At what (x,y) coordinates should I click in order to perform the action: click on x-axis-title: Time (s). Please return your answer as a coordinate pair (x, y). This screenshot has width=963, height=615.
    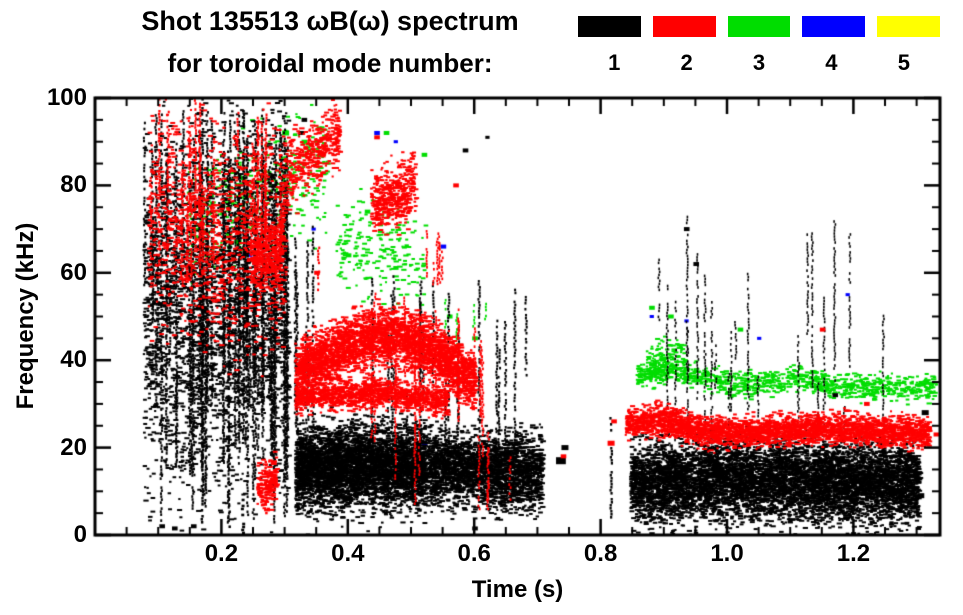
    Looking at the image, I should click on (517, 589).